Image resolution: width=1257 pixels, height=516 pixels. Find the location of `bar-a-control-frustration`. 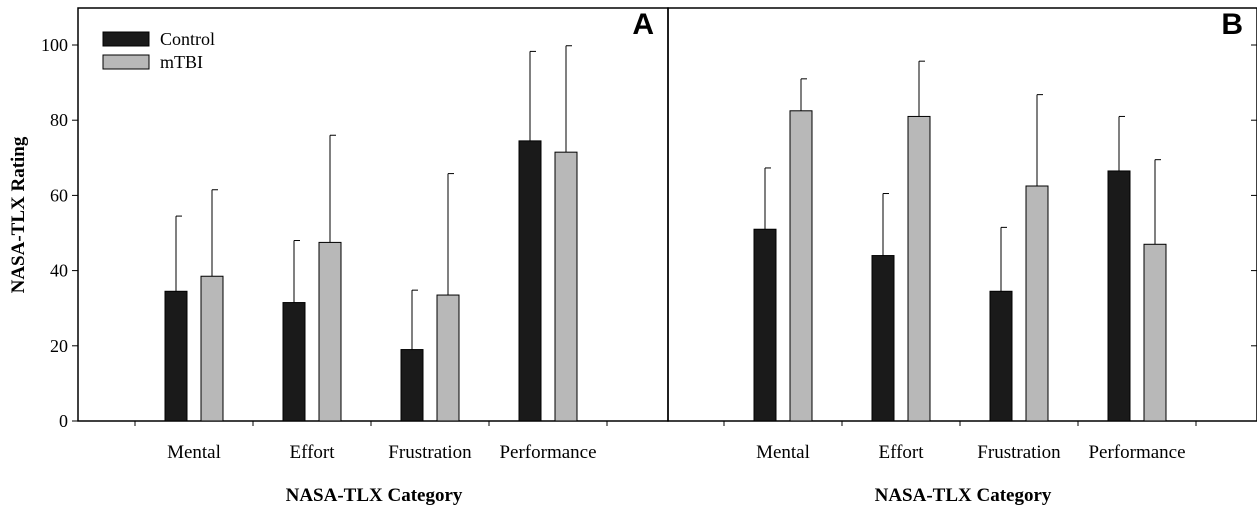

bar-a-control-frustration is located at coordinates (412, 385).